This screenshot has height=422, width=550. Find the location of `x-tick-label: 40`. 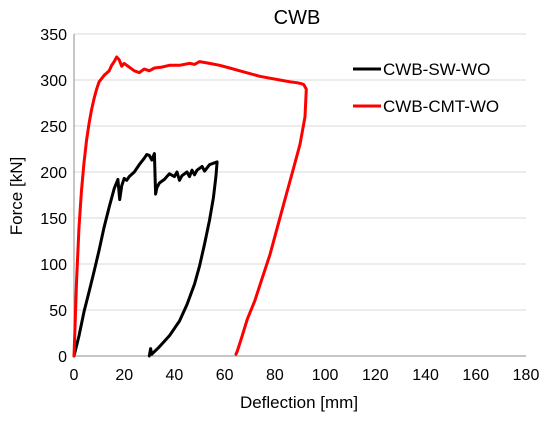

x-tick-label: 40 is located at coordinates (175, 375).